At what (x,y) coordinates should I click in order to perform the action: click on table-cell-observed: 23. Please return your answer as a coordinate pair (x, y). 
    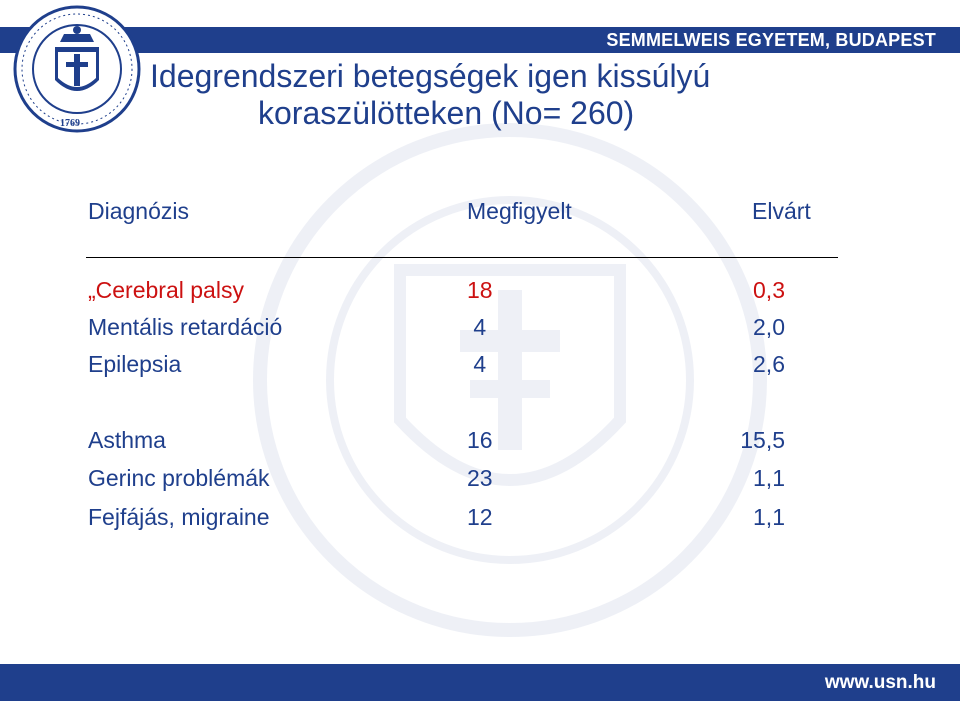
    Looking at the image, I should click on (480, 478).